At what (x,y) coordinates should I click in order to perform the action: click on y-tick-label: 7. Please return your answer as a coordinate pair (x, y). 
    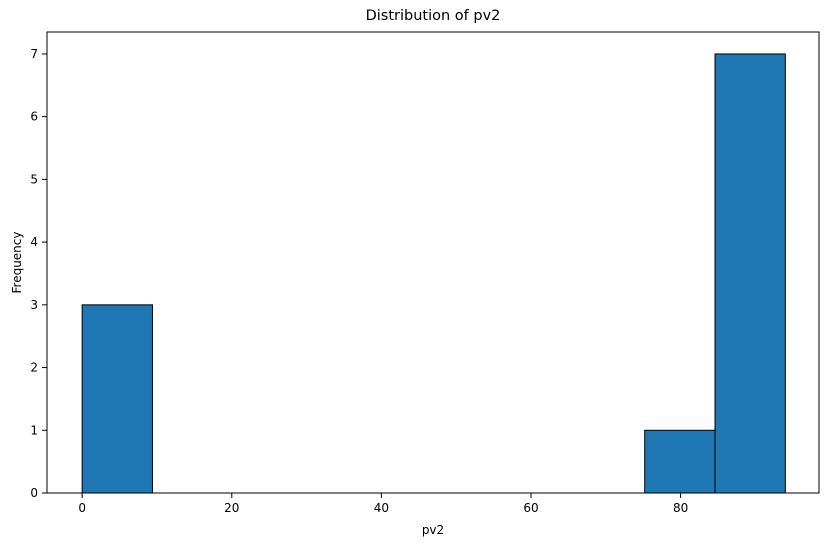
    Looking at the image, I should click on (34, 54).